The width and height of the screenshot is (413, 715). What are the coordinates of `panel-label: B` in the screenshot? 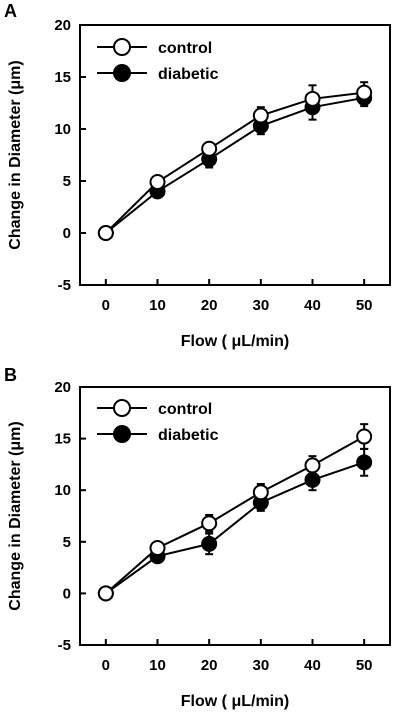 It's located at (10, 375).